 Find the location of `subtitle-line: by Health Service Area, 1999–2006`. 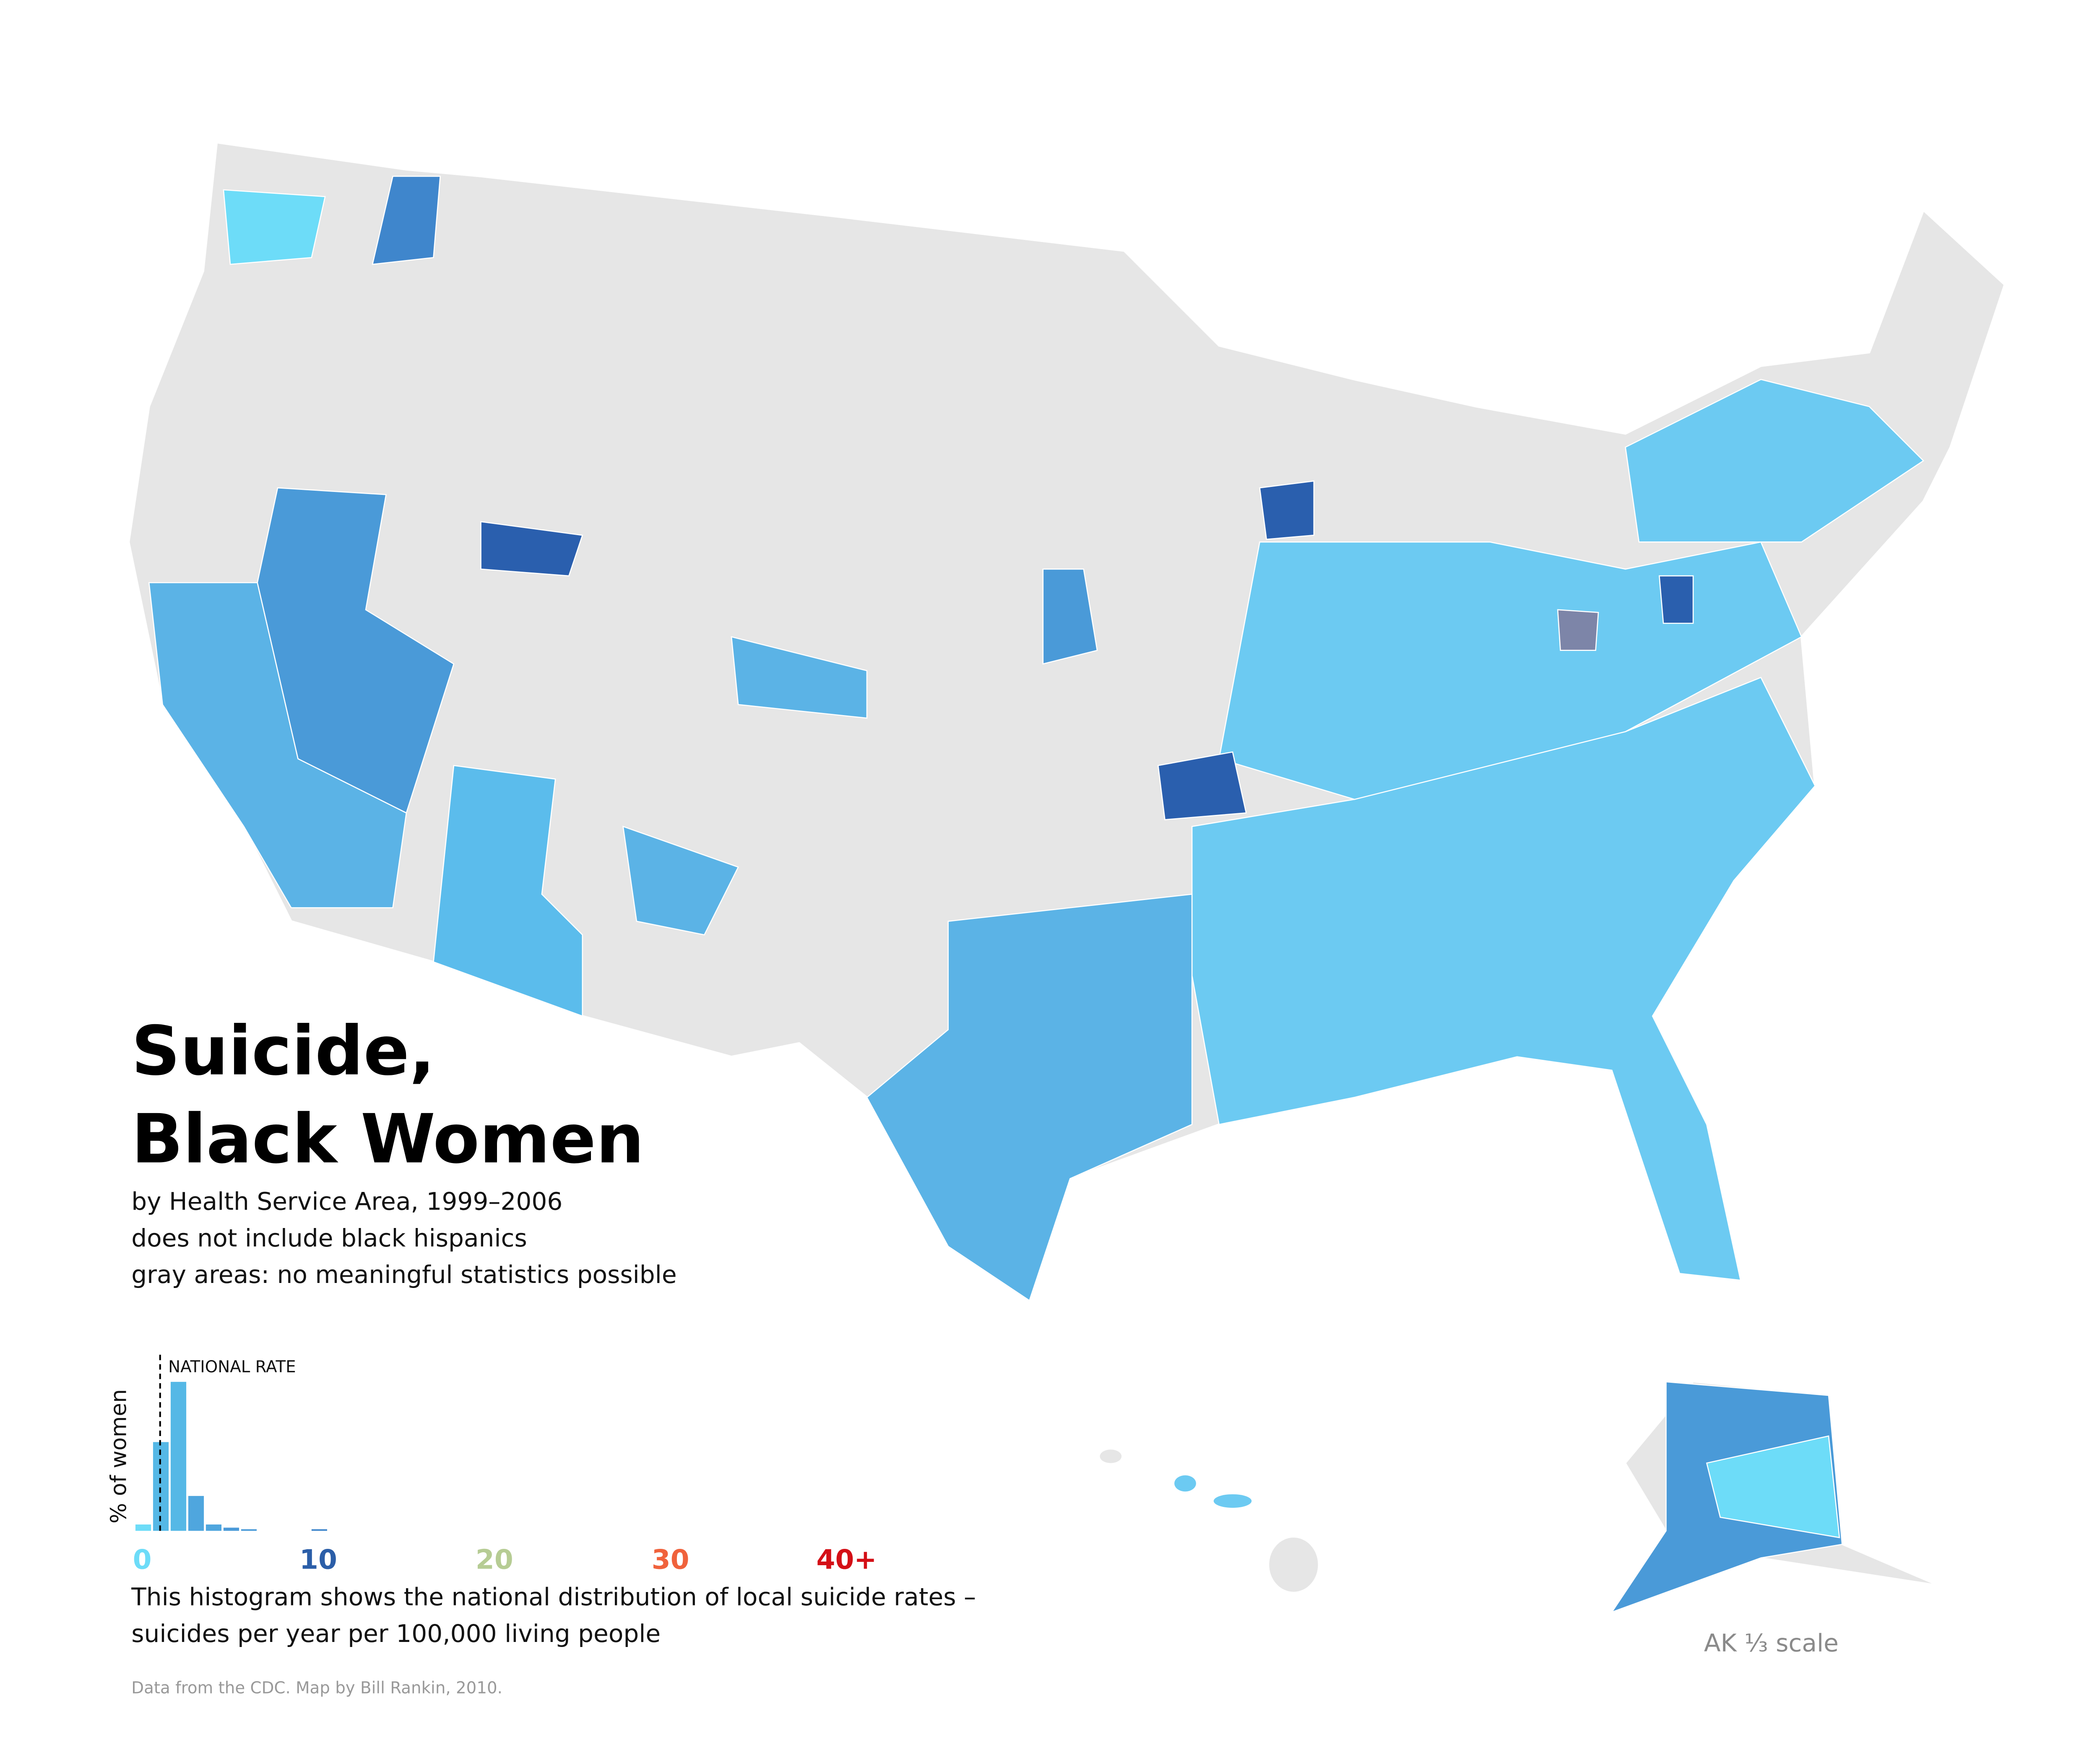

subtitle-line: by Health Service Area, 1999–2006 is located at coordinates (346, 1201).